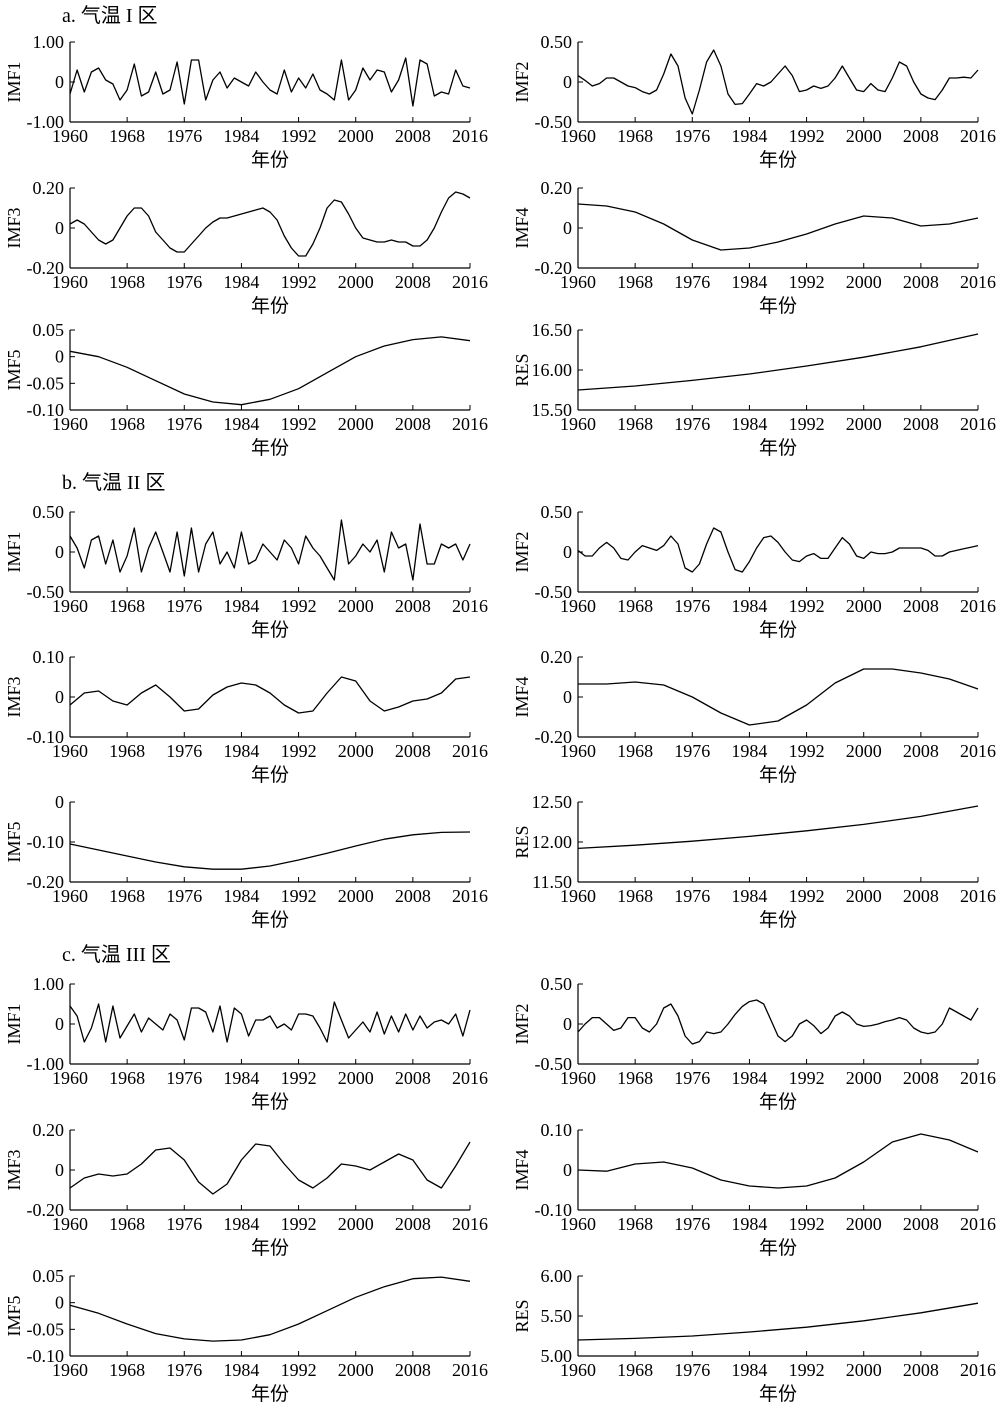  Describe the element at coordinates (552, 802) in the screenshot. I see `y-tick-label: 12.50` at that location.